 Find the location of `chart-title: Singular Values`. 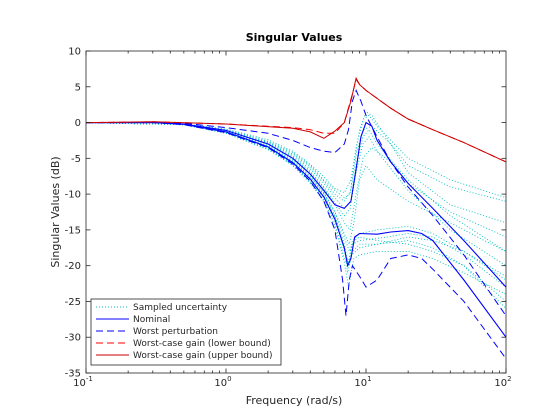

chart-title: Singular Values is located at coordinates (294, 37).